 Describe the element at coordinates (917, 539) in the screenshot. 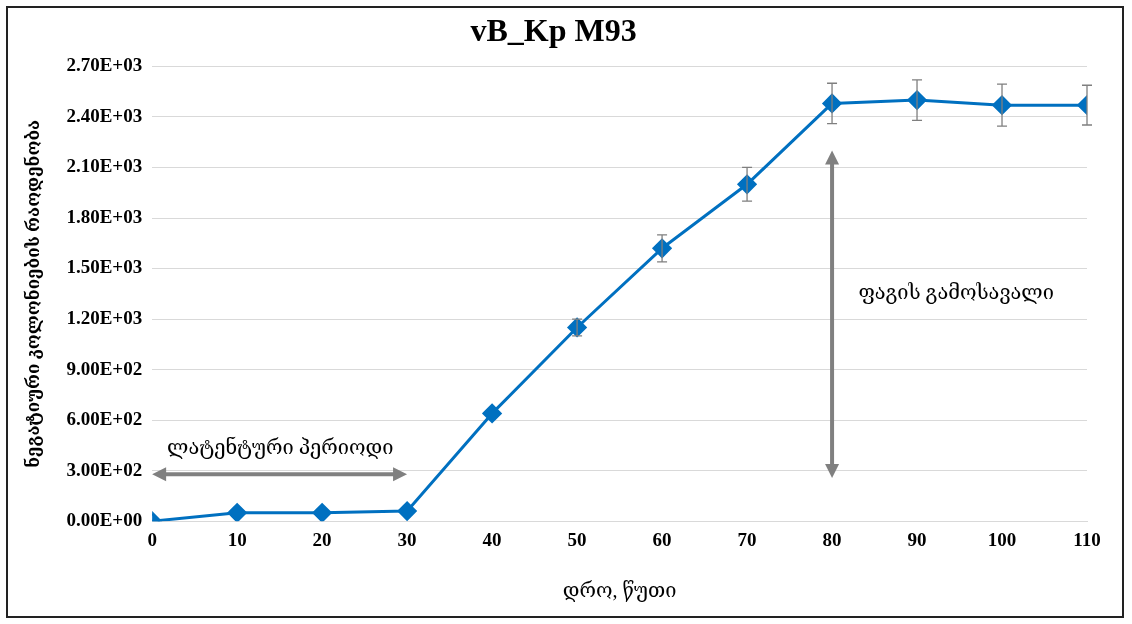

I see `x-tick-label: 90` at that location.